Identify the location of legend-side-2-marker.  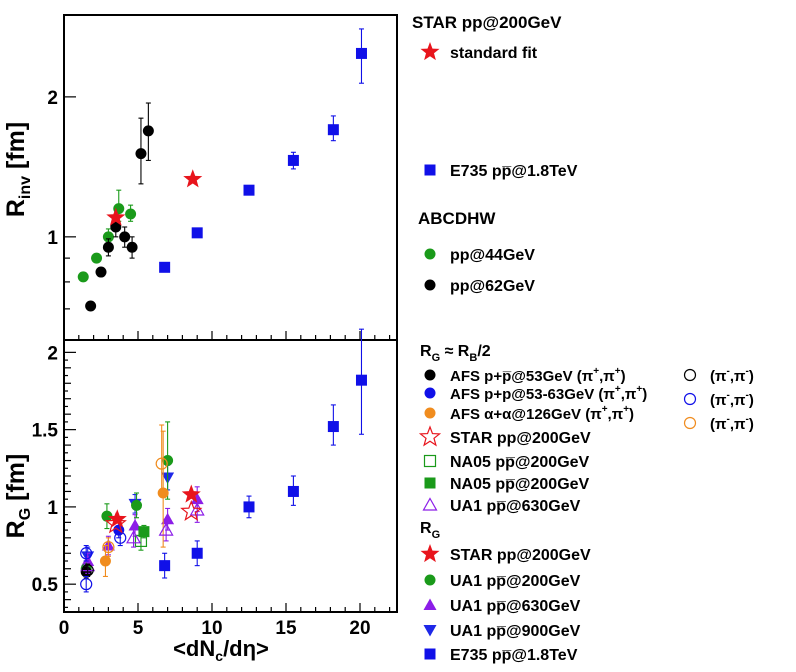
(690, 423).